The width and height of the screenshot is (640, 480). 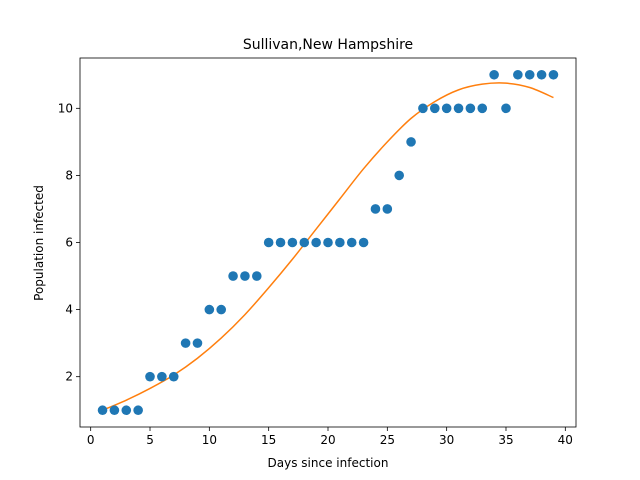 What do you see at coordinates (328, 45) in the screenshot?
I see `chart-title: Sullivan,New Hampshire` at bounding box center [328, 45].